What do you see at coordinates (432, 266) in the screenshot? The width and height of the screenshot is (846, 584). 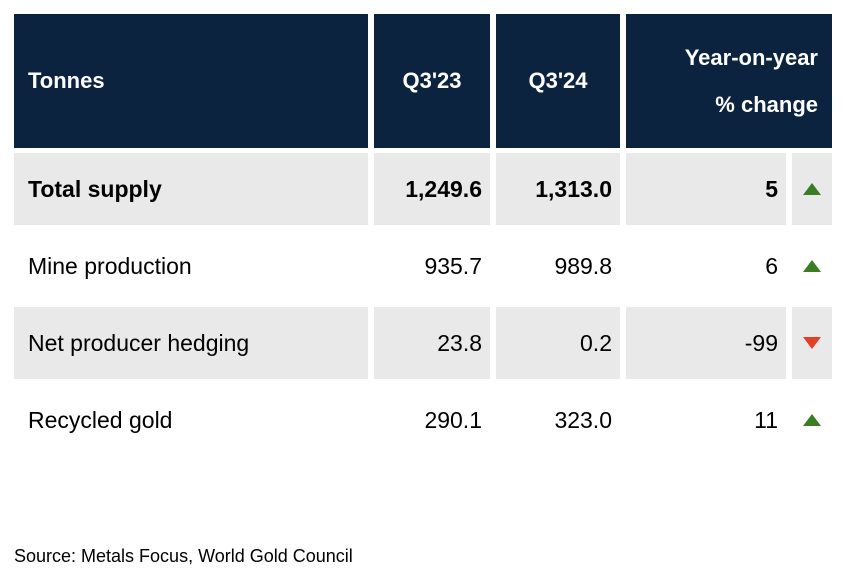 I see `cell-q3-23: 935.7` at bounding box center [432, 266].